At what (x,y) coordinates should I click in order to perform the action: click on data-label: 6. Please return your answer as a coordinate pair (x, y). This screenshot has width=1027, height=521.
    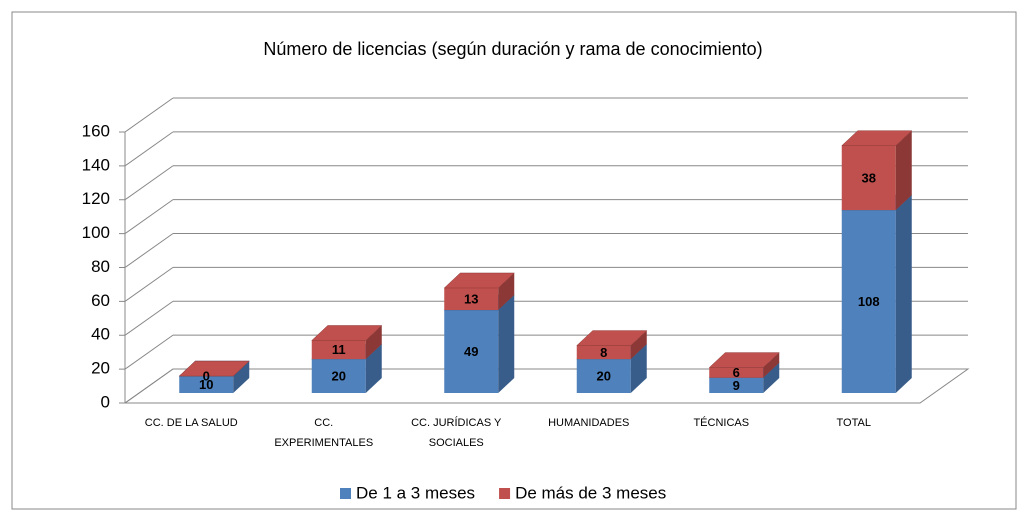
    Looking at the image, I should click on (736, 372).